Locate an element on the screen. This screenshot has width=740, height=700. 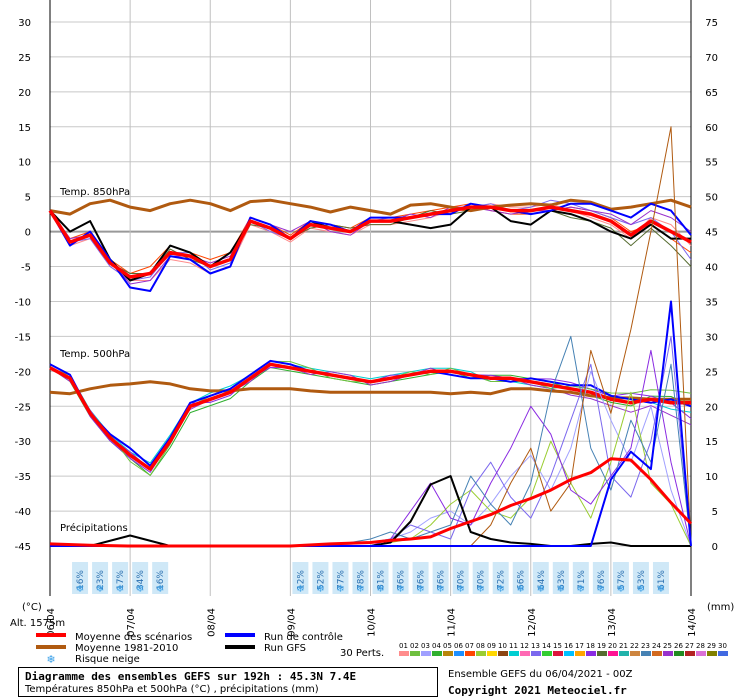
left-tick-label: 10 is located at coordinates (24, 163).